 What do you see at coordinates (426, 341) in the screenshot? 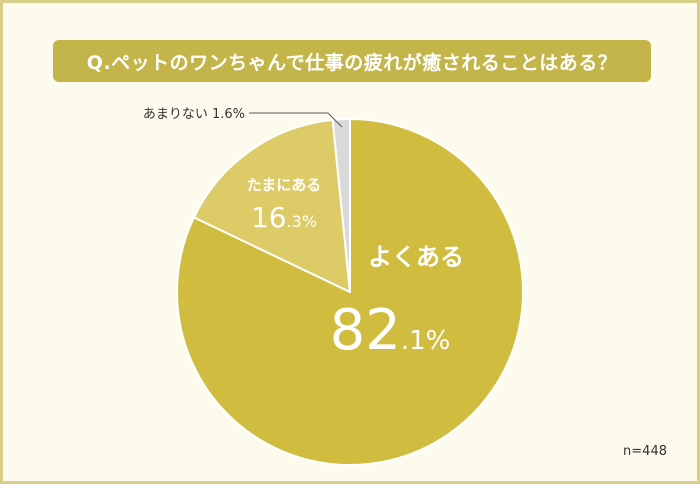
I see `slice-value-yokuaru-dec: .1%` at bounding box center [426, 341].